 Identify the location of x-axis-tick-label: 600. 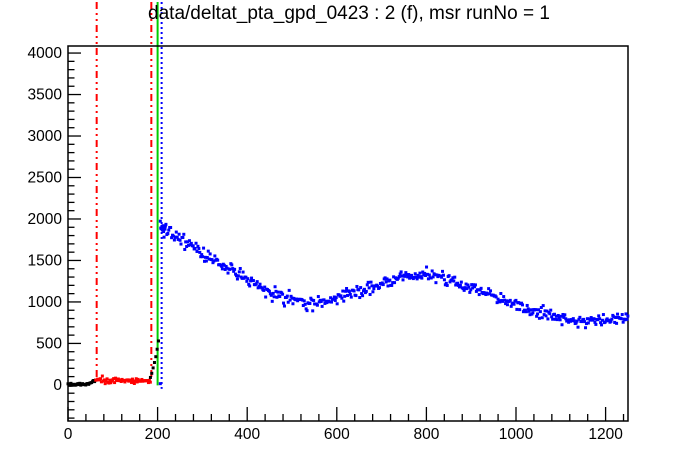
(337, 434).